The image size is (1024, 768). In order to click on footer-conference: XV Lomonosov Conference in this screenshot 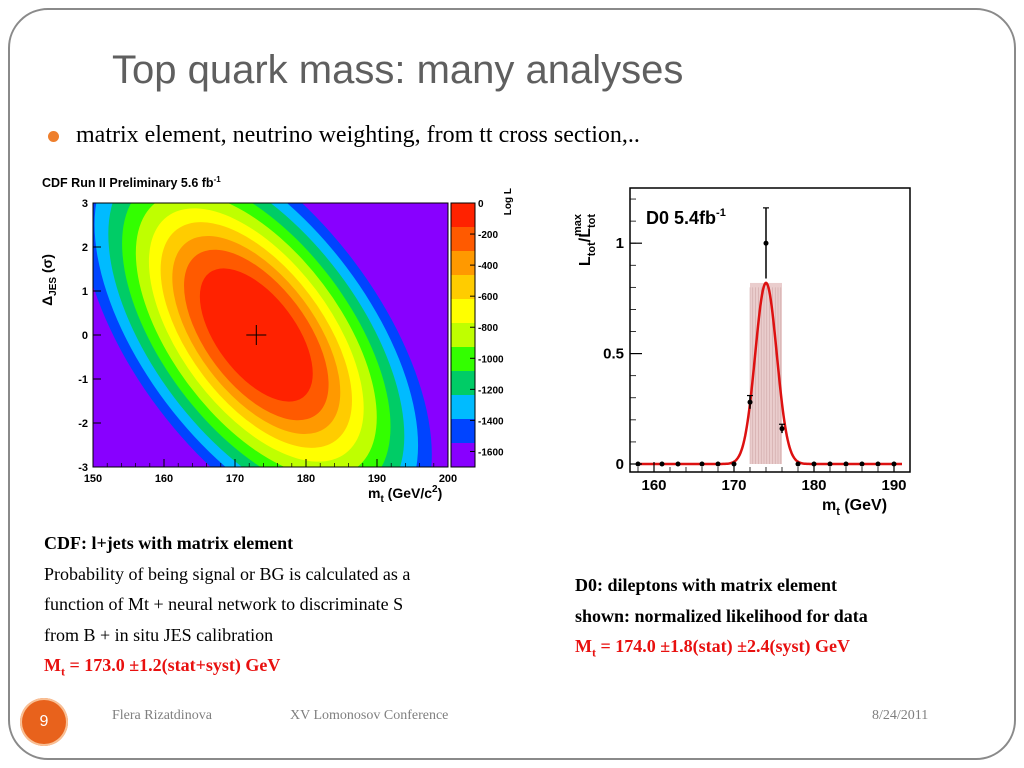, I will do `click(369, 715)`.